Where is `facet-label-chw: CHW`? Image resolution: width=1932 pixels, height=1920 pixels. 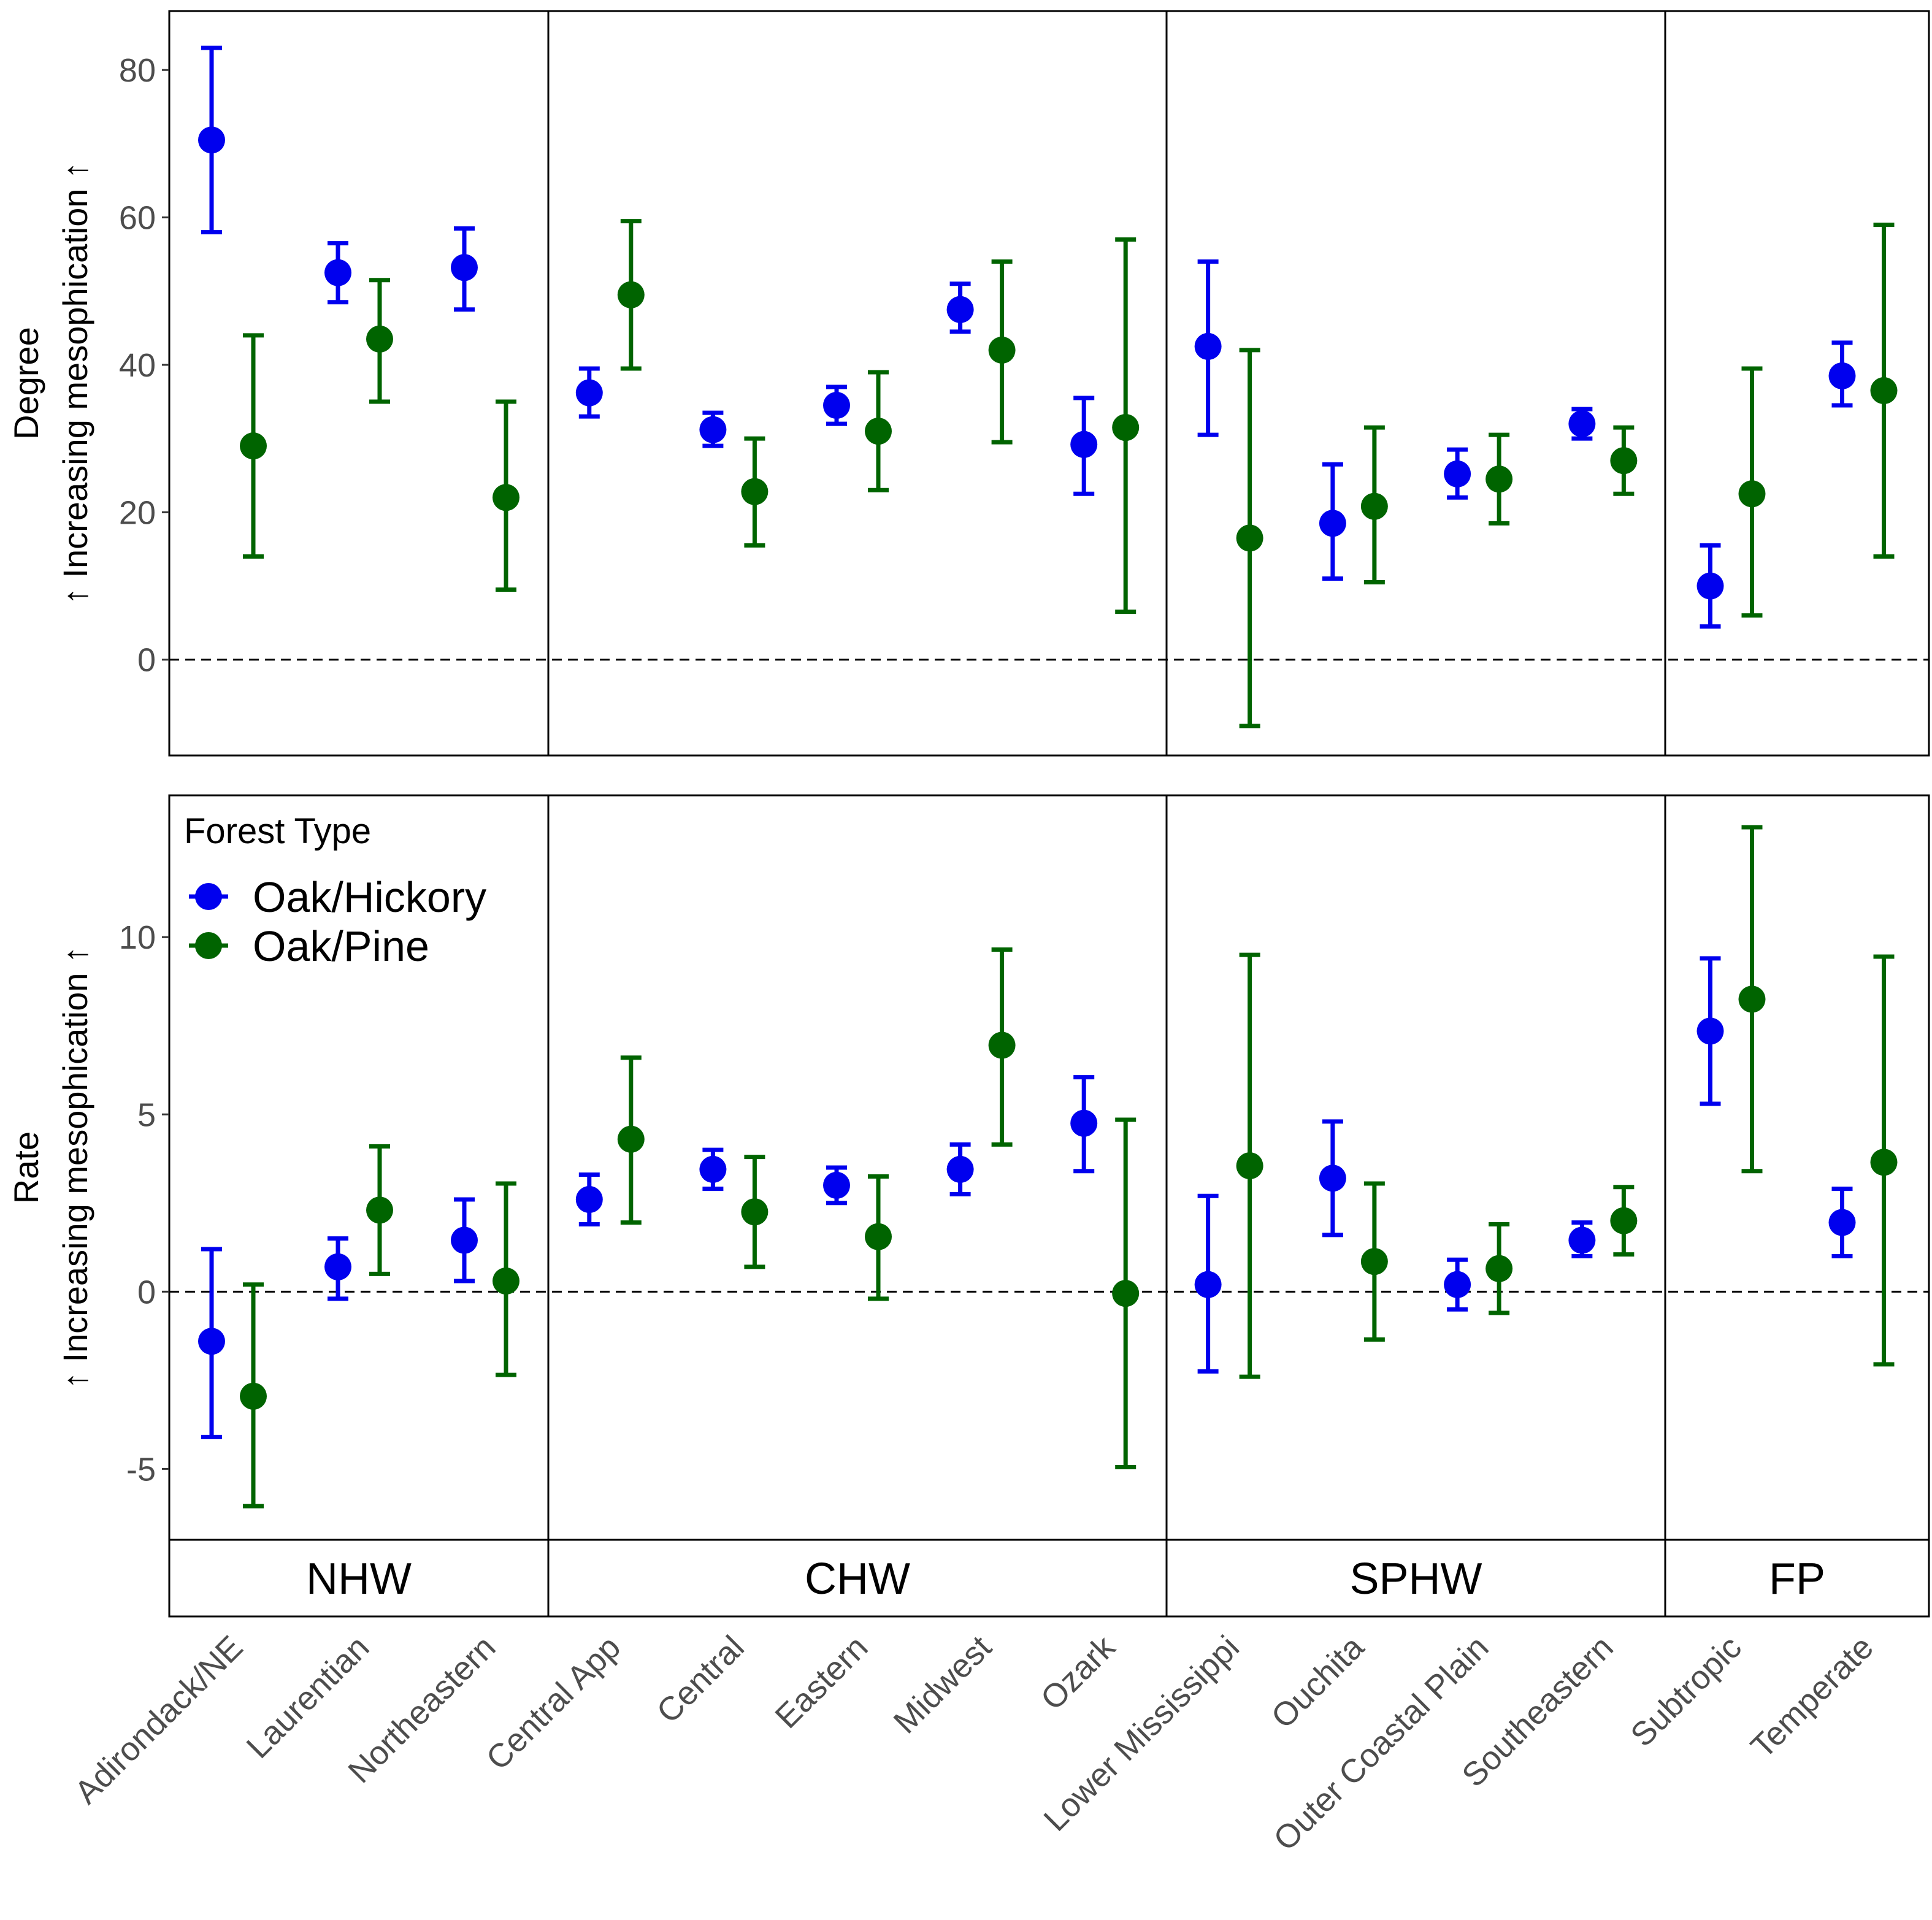 facet-label-chw: CHW is located at coordinates (857, 1579).